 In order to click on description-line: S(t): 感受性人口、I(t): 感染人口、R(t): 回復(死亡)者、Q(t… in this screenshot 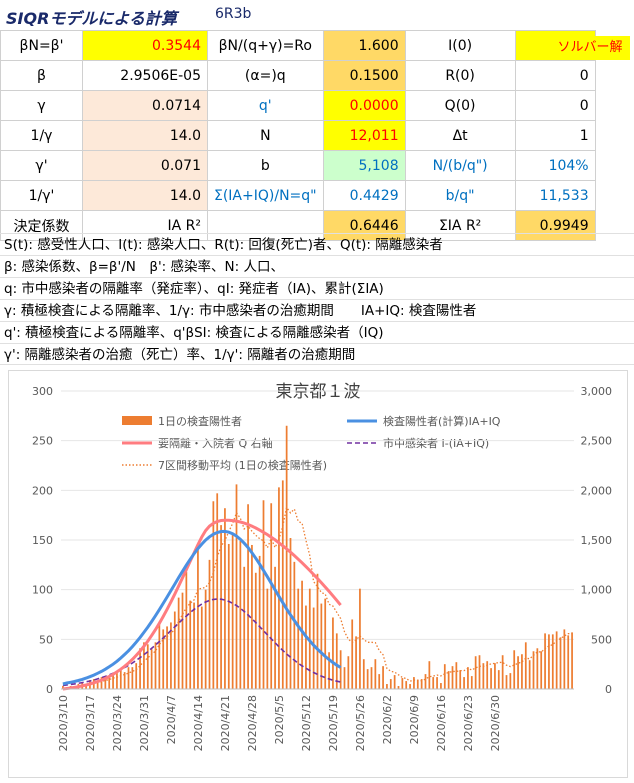, I will do `click(317, 244)`.